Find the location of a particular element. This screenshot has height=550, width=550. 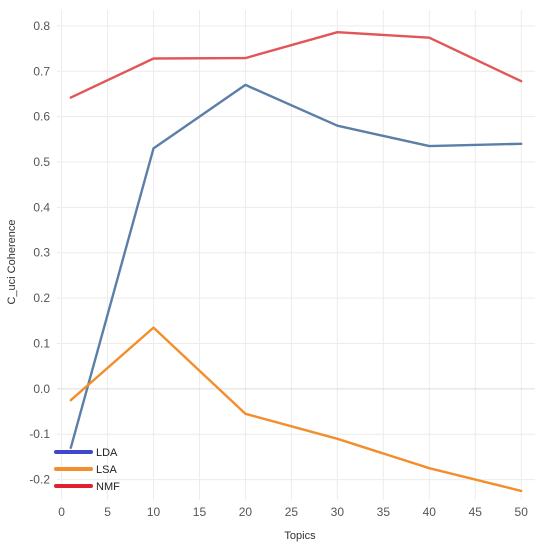

y-tick-label: 0.2 is located at coordinates (41, 298).